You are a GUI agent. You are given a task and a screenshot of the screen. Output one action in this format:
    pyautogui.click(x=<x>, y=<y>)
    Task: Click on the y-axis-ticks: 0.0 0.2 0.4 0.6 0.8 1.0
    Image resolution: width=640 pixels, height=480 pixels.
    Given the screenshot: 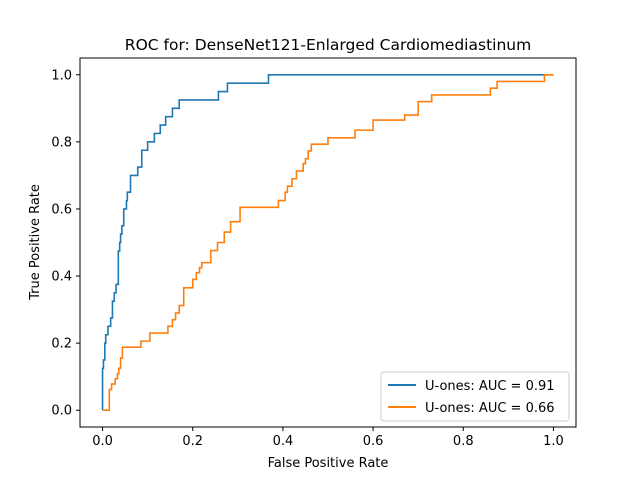 What is the action you would take?
    pyautogui.click(x=65, y=243)
    